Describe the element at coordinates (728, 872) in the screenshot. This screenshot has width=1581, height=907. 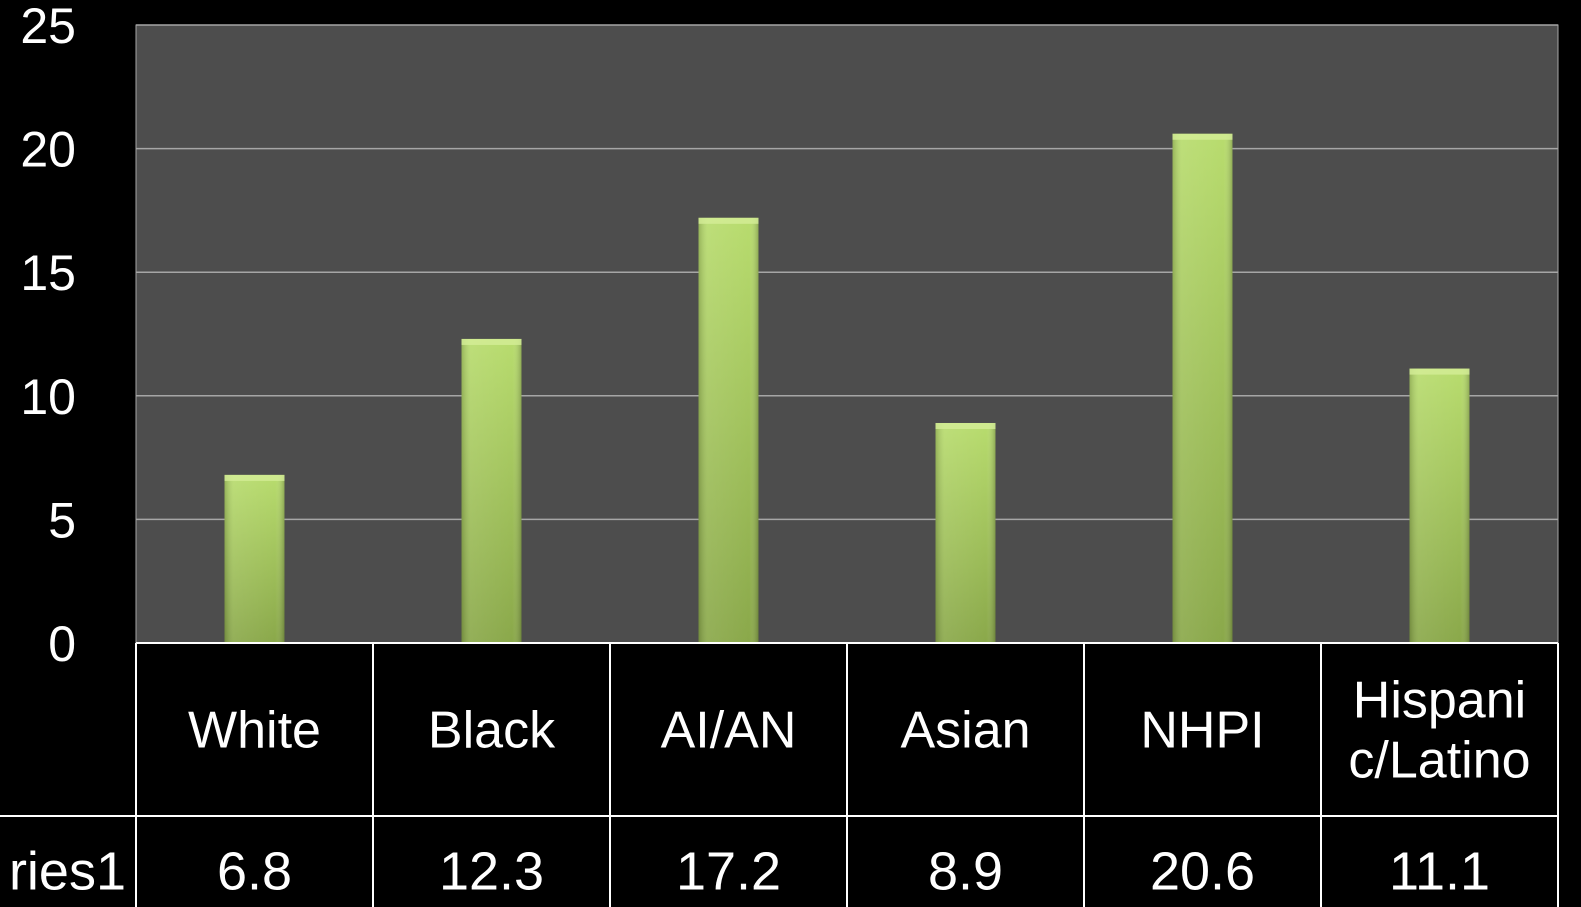
I see `value-label: 17.2` at that location.